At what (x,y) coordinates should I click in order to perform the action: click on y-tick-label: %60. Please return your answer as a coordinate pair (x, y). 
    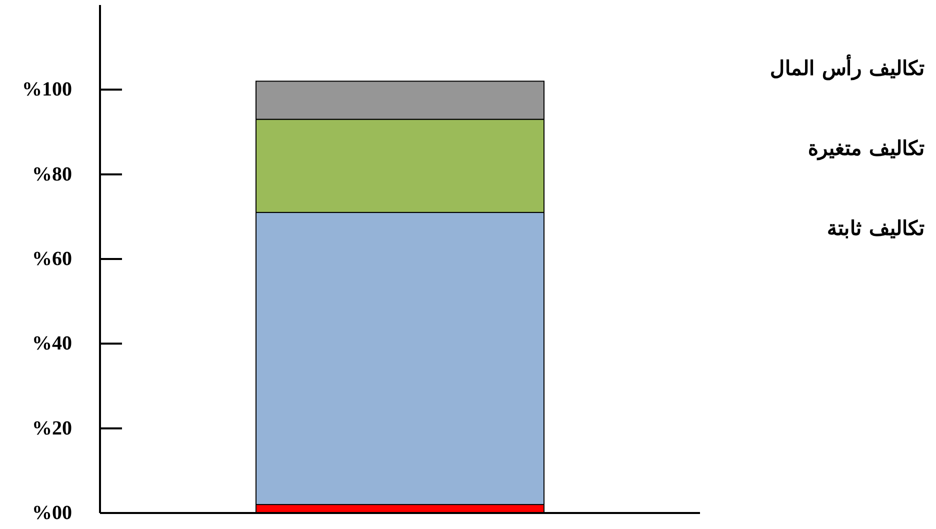
    Looking at the image, I should click on (52, 259).